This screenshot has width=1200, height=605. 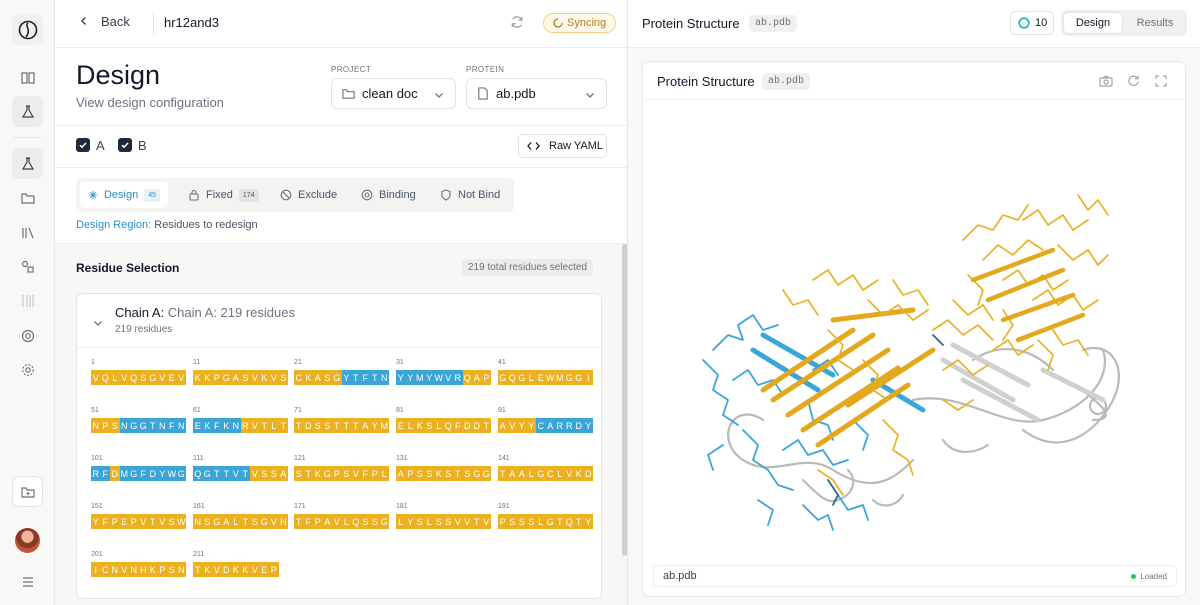 What do you see at coordinates (134, 569) in the screenshot?
I see `residue: N` at bounding box center [134, 569].